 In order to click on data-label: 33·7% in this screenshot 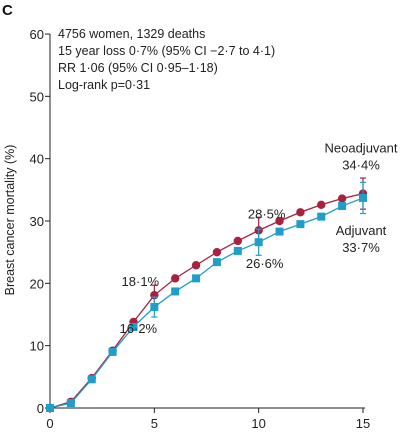, I will do `click(361, 247)`.